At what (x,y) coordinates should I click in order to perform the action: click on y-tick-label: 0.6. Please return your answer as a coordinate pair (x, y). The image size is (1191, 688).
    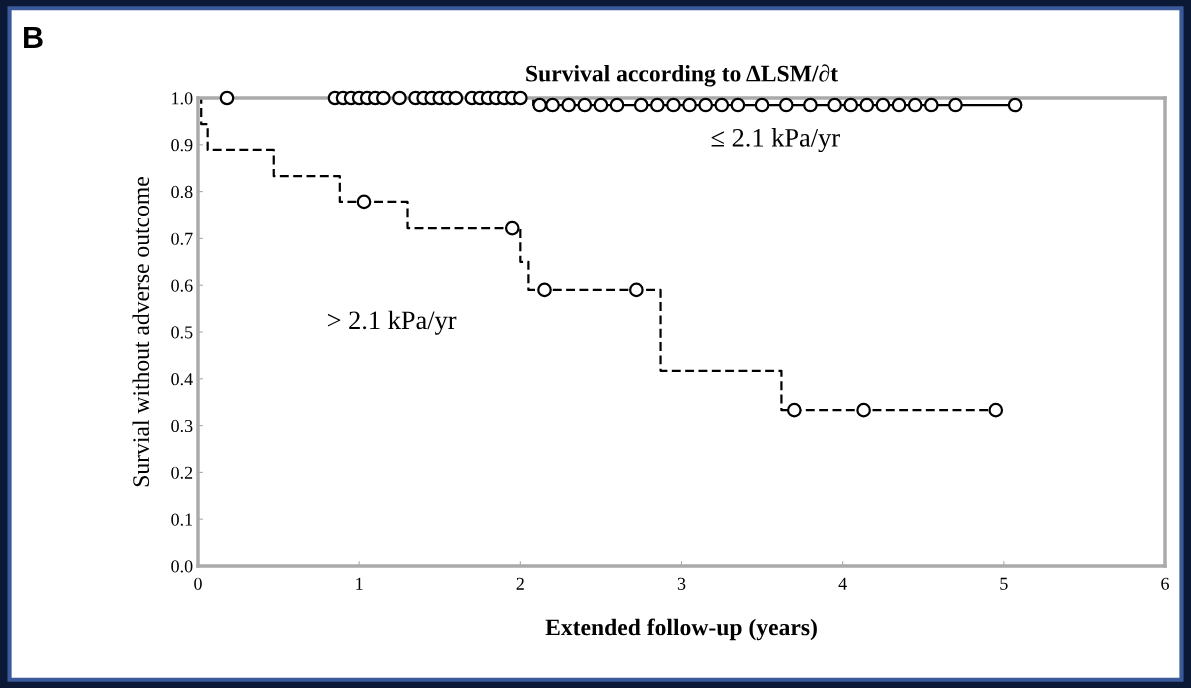
    Looking at the image, I should click on (182, 285).